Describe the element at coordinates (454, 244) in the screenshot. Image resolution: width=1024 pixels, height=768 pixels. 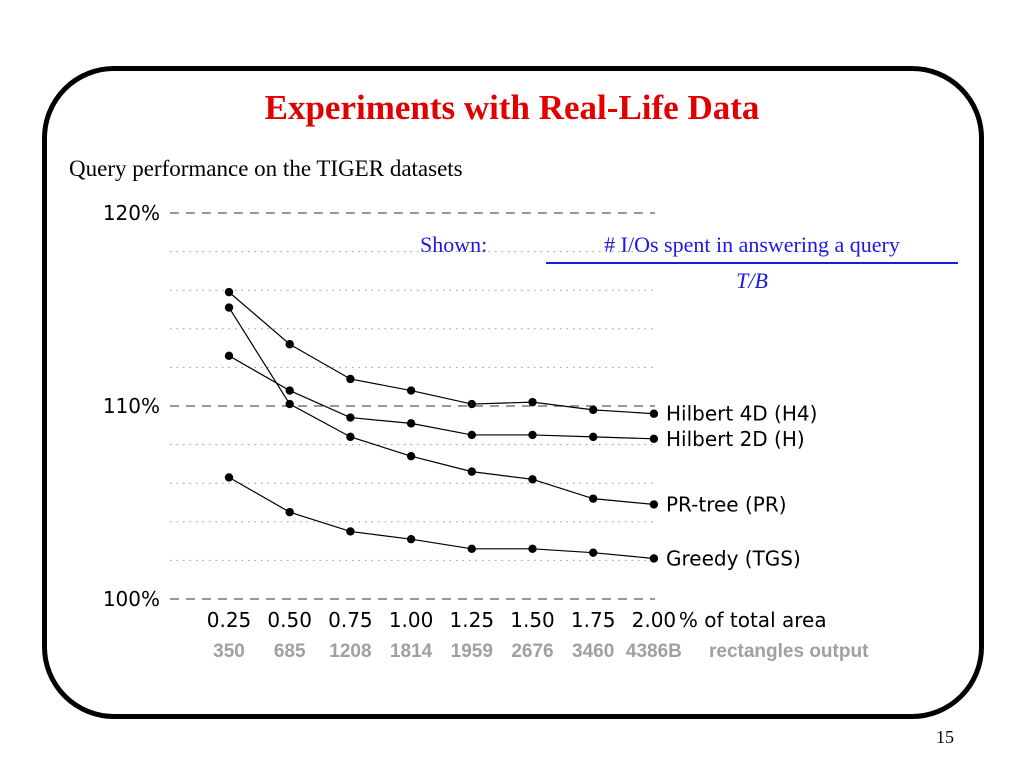
I see `shown-label: Shown:` at that location.